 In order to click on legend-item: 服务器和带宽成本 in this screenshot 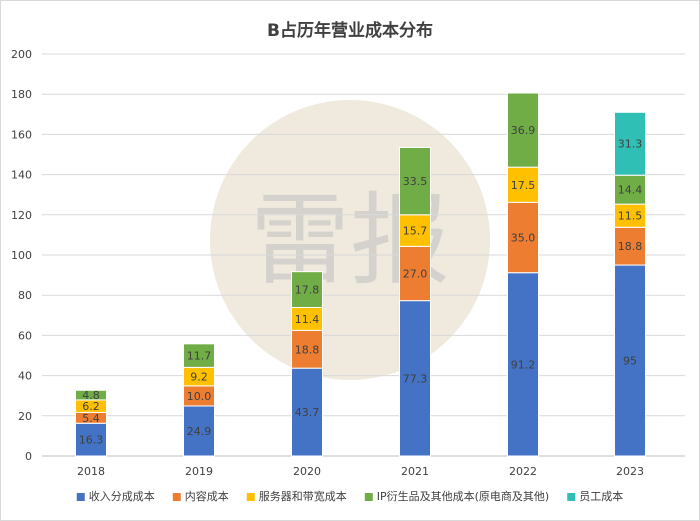, I will do `click(296, 496)`.